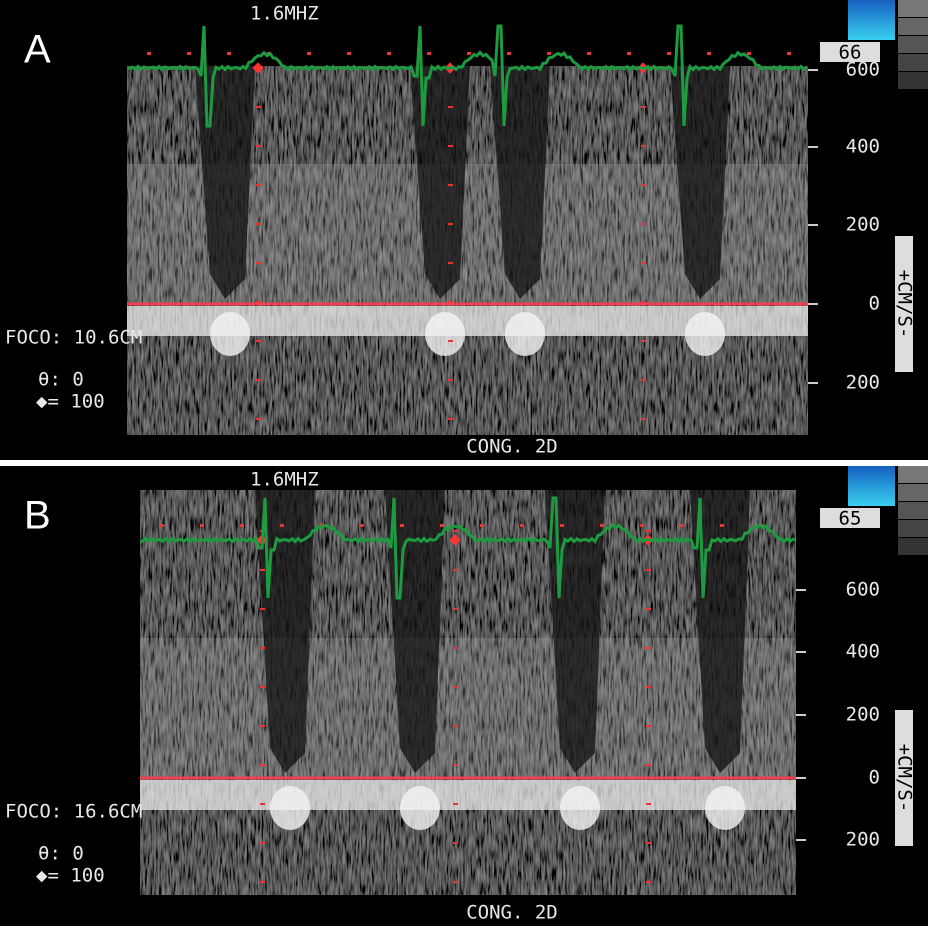  What do you see at coordinates (70, 402) in the screenshot?
I see `power: ◆= 100` at bounding box center [70, 402].